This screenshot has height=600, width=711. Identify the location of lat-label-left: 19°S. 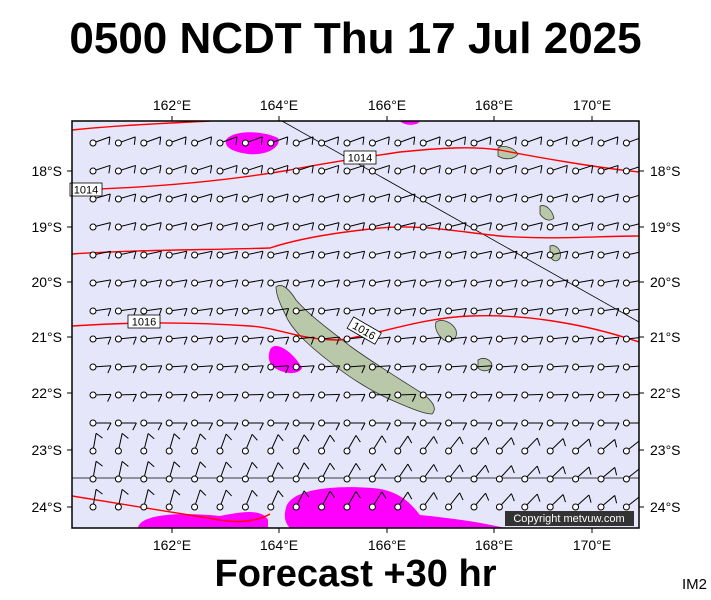
(46, 227).